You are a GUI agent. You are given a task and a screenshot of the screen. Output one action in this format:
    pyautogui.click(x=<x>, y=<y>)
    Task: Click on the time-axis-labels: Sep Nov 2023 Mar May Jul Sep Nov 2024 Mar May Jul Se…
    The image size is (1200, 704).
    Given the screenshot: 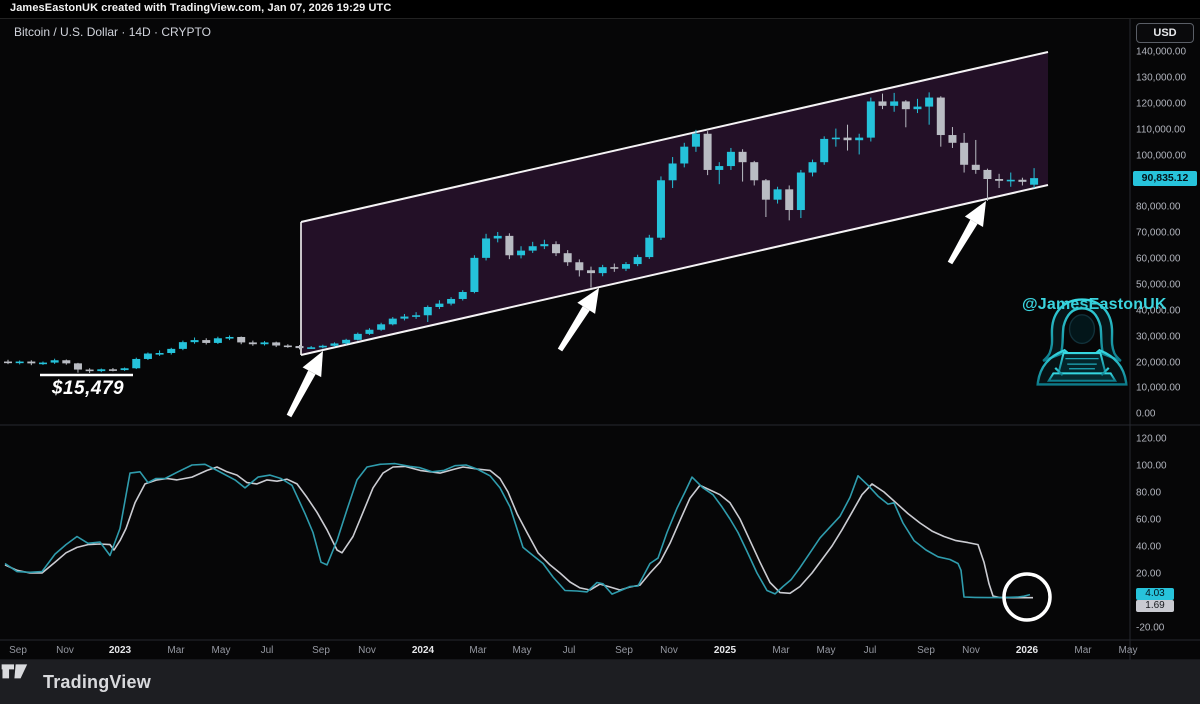 What is the action you would take?
    pyautogui.click(x=573, y=650)
    